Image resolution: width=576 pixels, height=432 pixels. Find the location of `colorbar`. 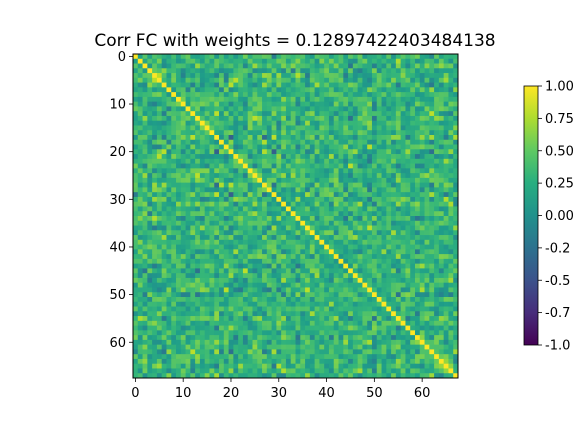

colorbar is located at coordinates (531, 215).